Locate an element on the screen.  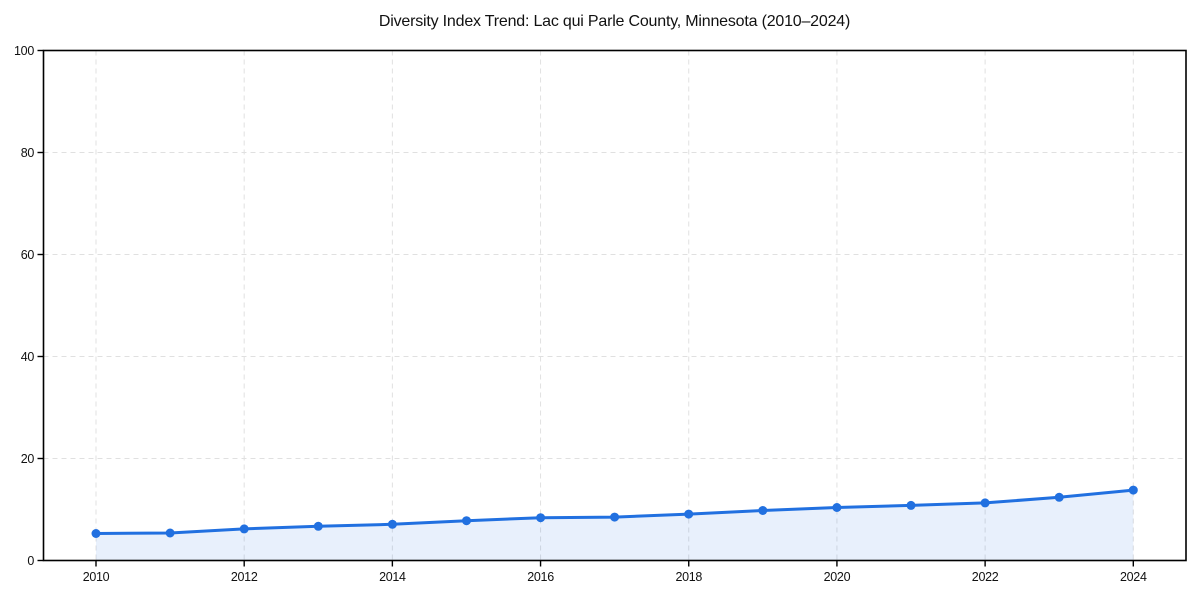
y-axis-ticks is located at coordinates (40, 305).